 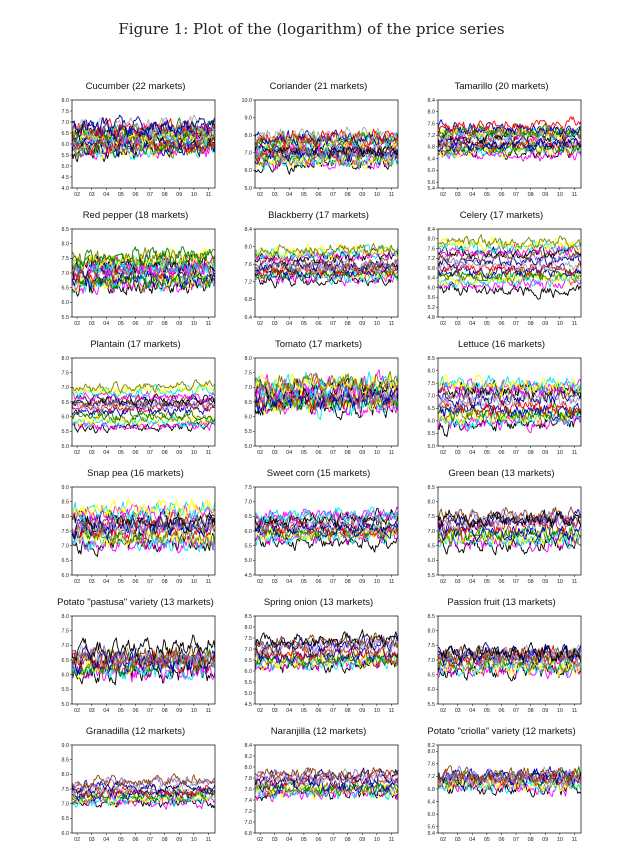 I want to click on x-tick-label: 09, so click(x=362, y=195).